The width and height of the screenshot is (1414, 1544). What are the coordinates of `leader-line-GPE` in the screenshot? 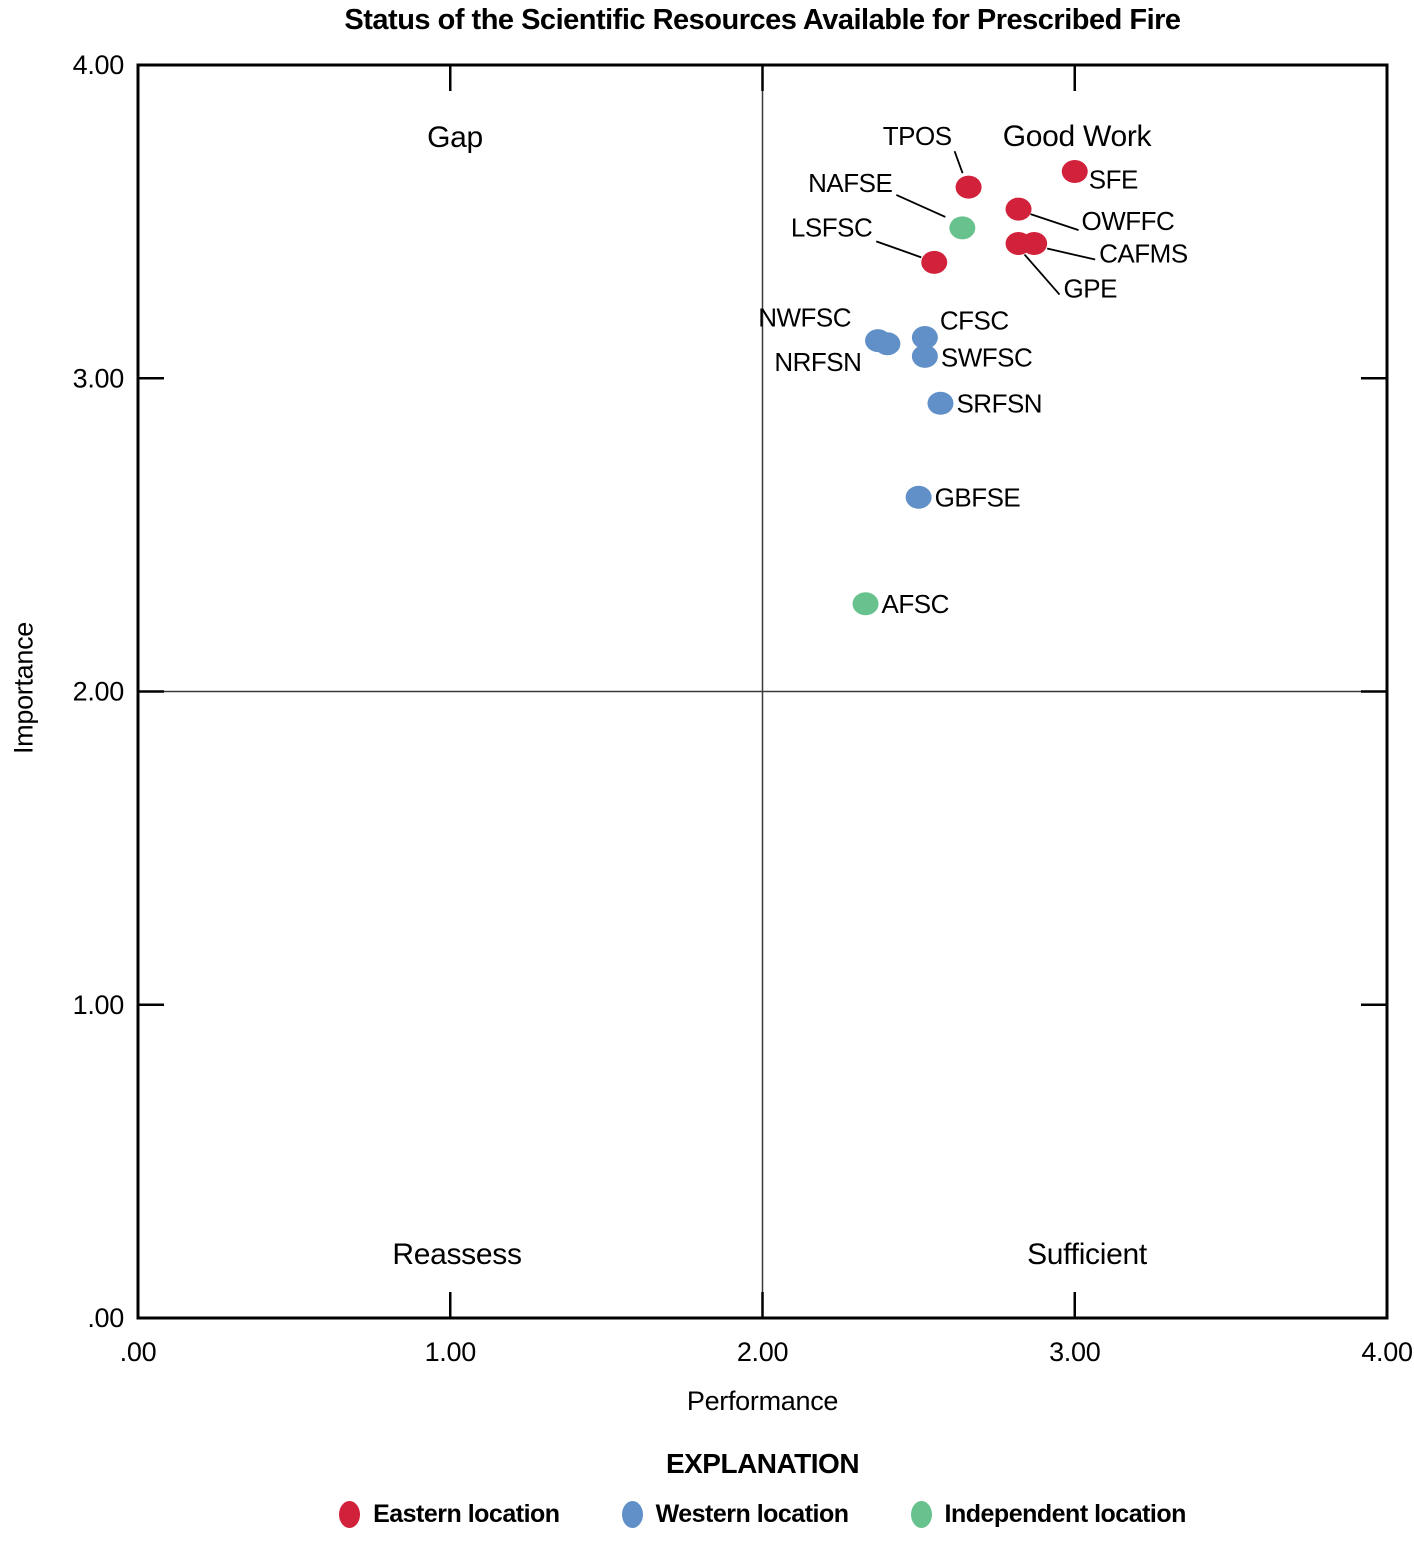 It's located at (1042, 274).